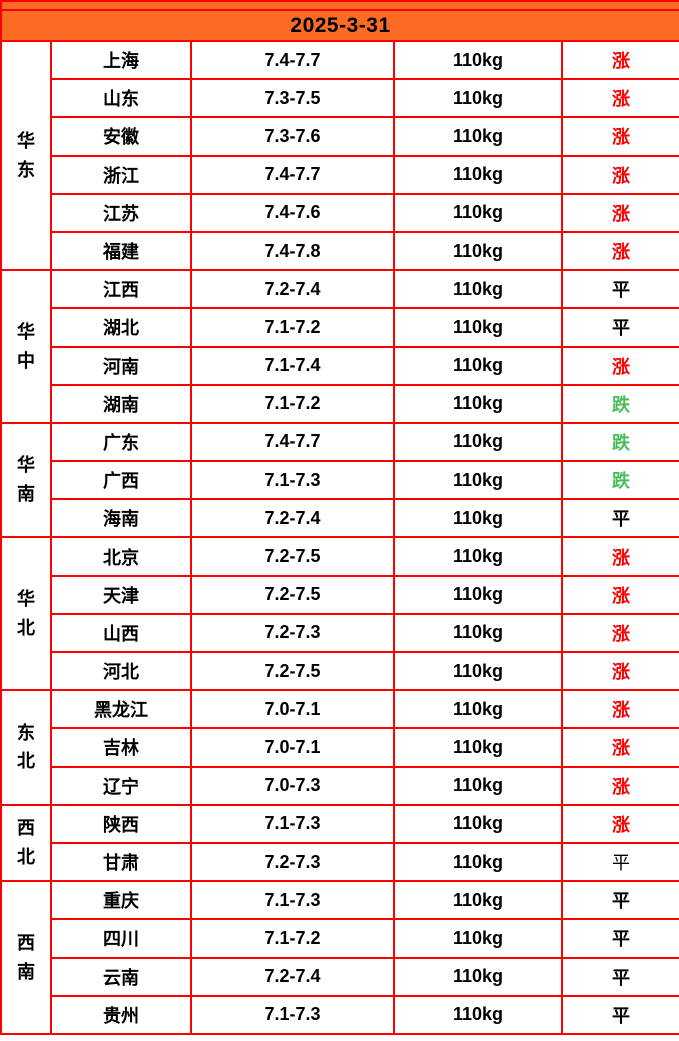 This screenshot has width=679, height=1041. What do you see at coordinates (340, 212) in the screenshot?
I see `table-row: 江苏 7.4-7.6 110kg 涨` at bounding box center [340, 212].